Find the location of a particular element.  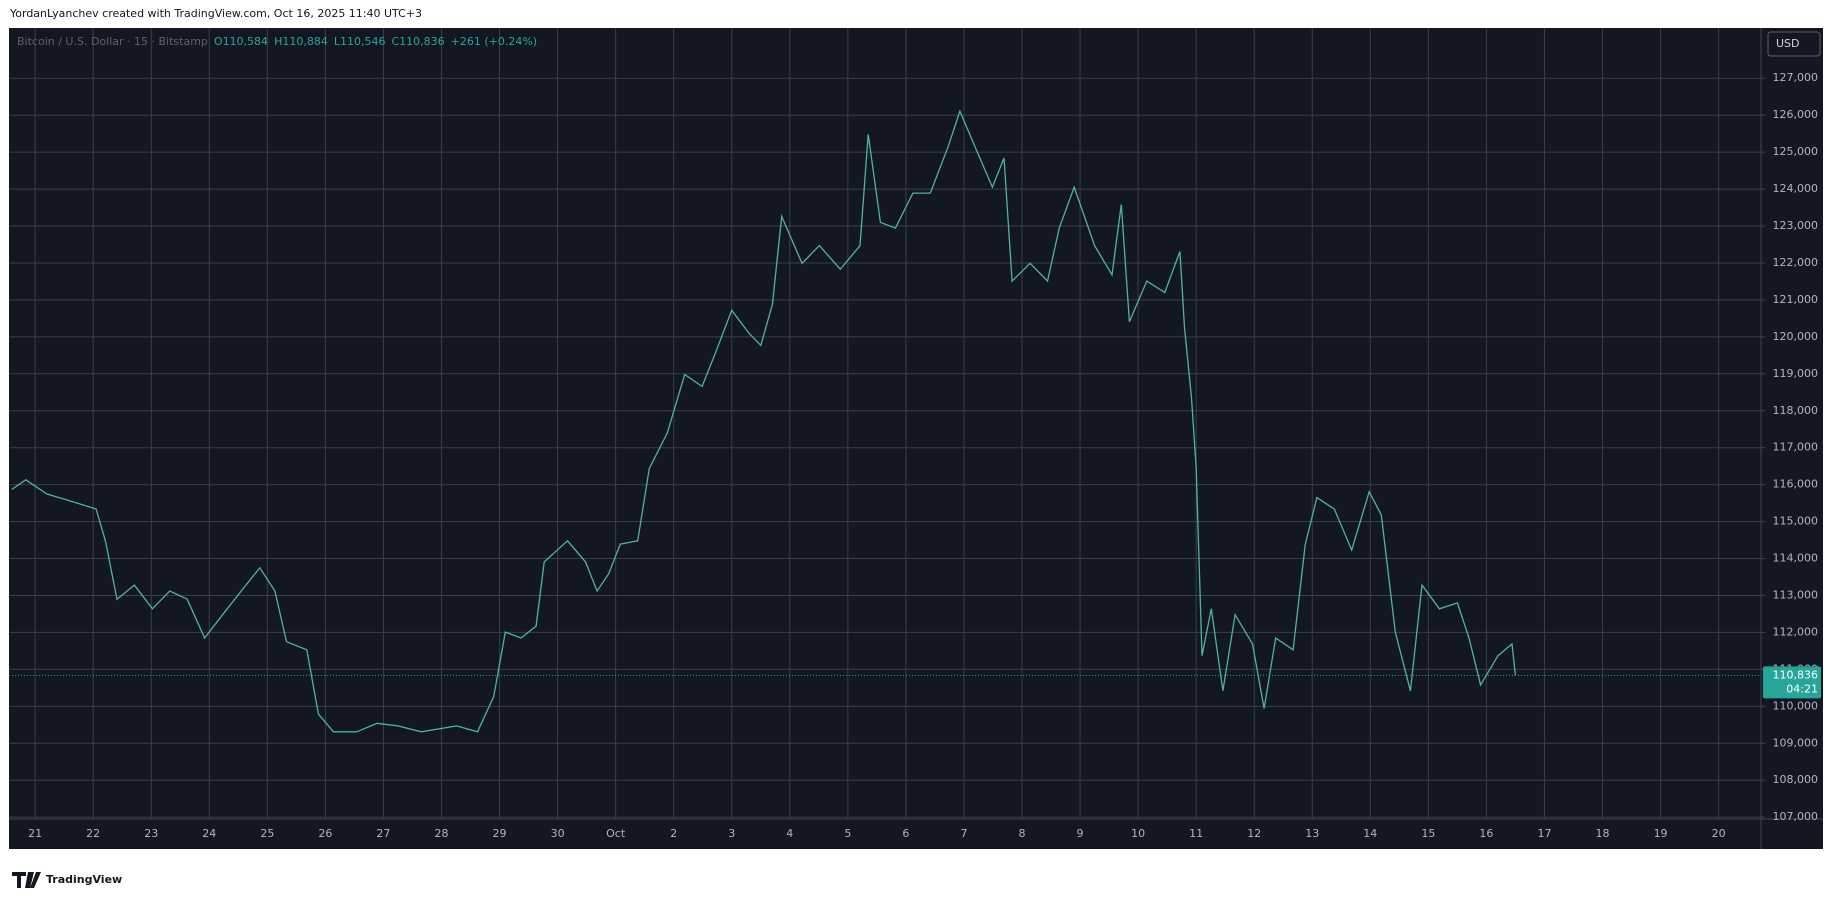

y-tick-label: 127,000 is located at coordinates (1796, 77).